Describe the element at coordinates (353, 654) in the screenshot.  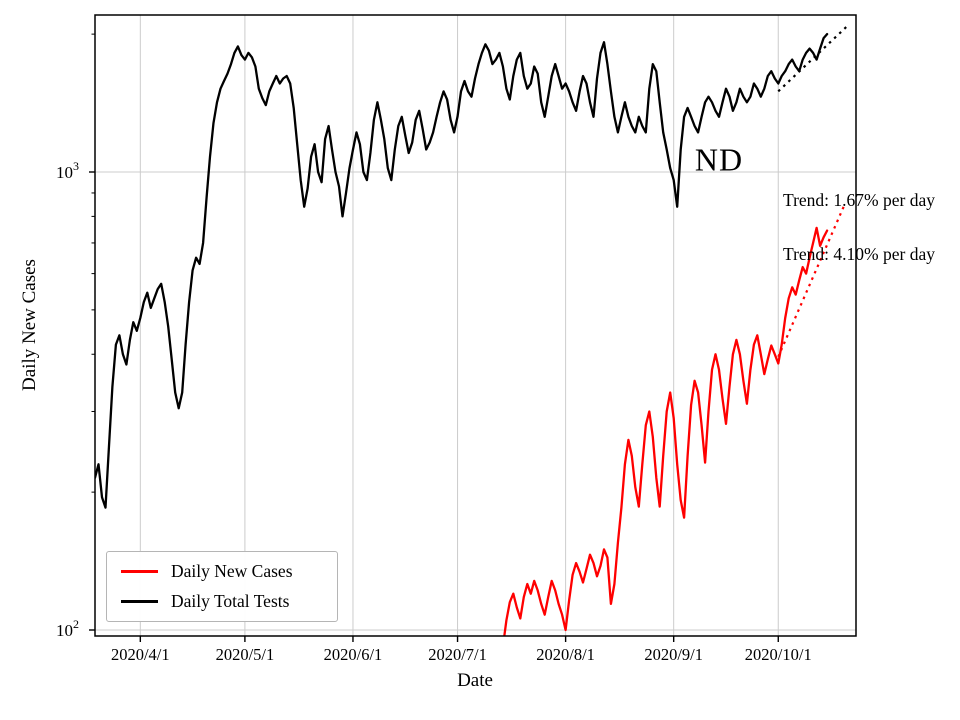
I see `x-tick-label: 2020/6/1` at that location.